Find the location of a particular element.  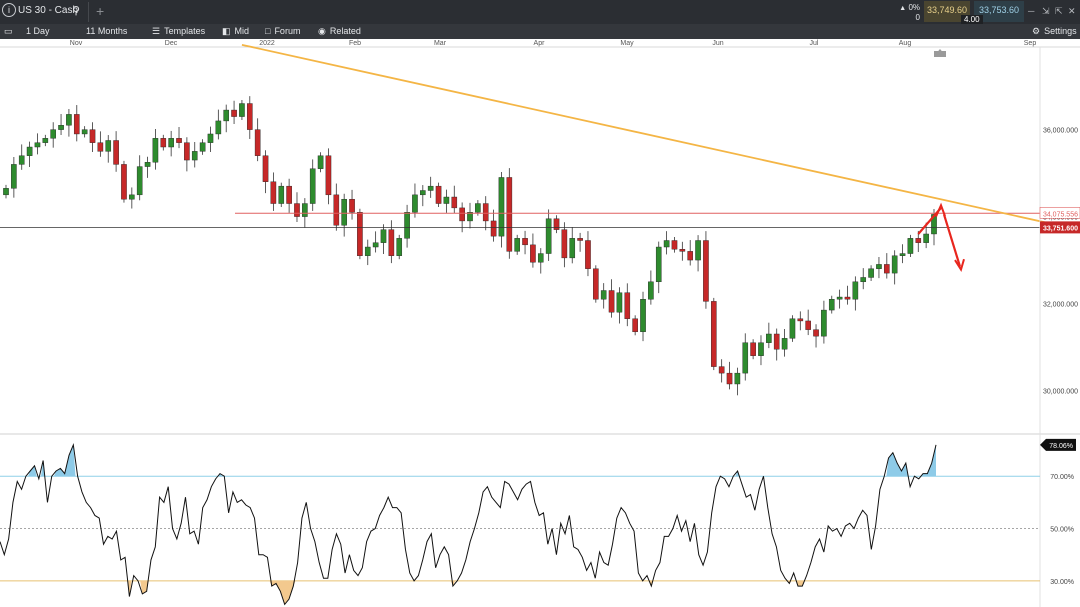

rsi-tick-label: 30.00% is located at coordinates (1062, 582).